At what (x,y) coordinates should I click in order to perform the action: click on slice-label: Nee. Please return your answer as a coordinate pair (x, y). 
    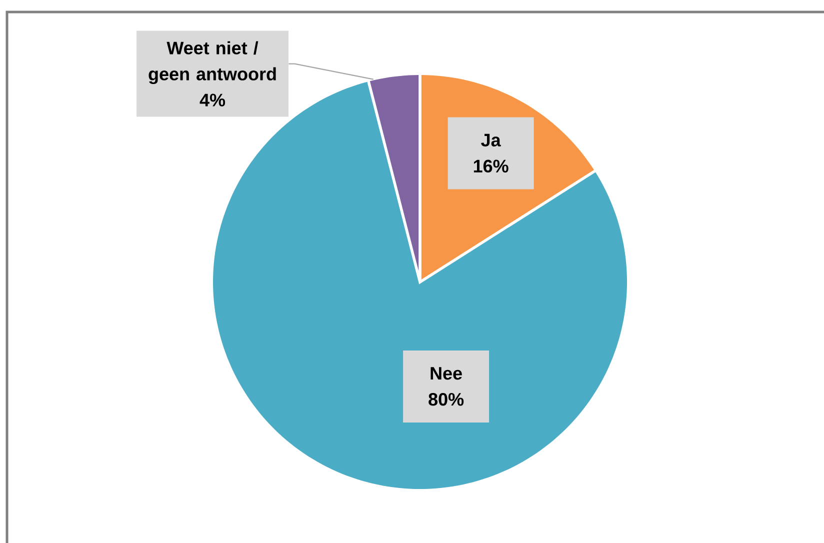
    Looking at the image, I should click on (446, 373).